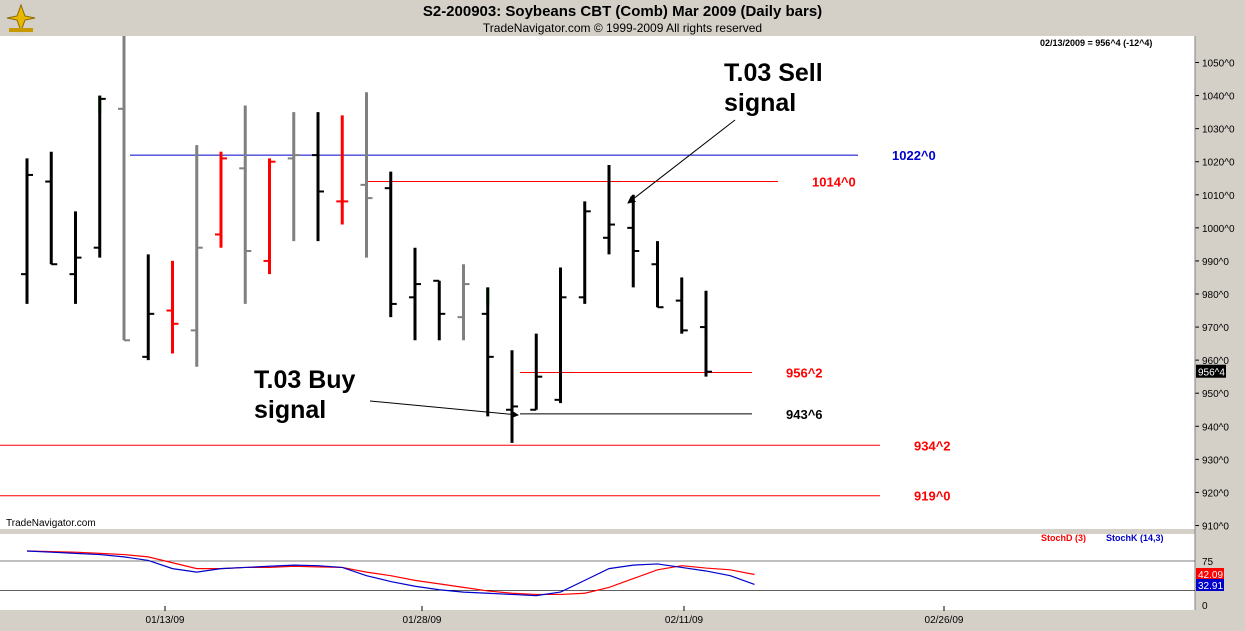 The width and height of the screenshot is (1245, 631). What do you see at coordinates (1208, 562) in the screenshot?
I see `stoch-y-tick-label: 75` at bounding box center [1208, 562].